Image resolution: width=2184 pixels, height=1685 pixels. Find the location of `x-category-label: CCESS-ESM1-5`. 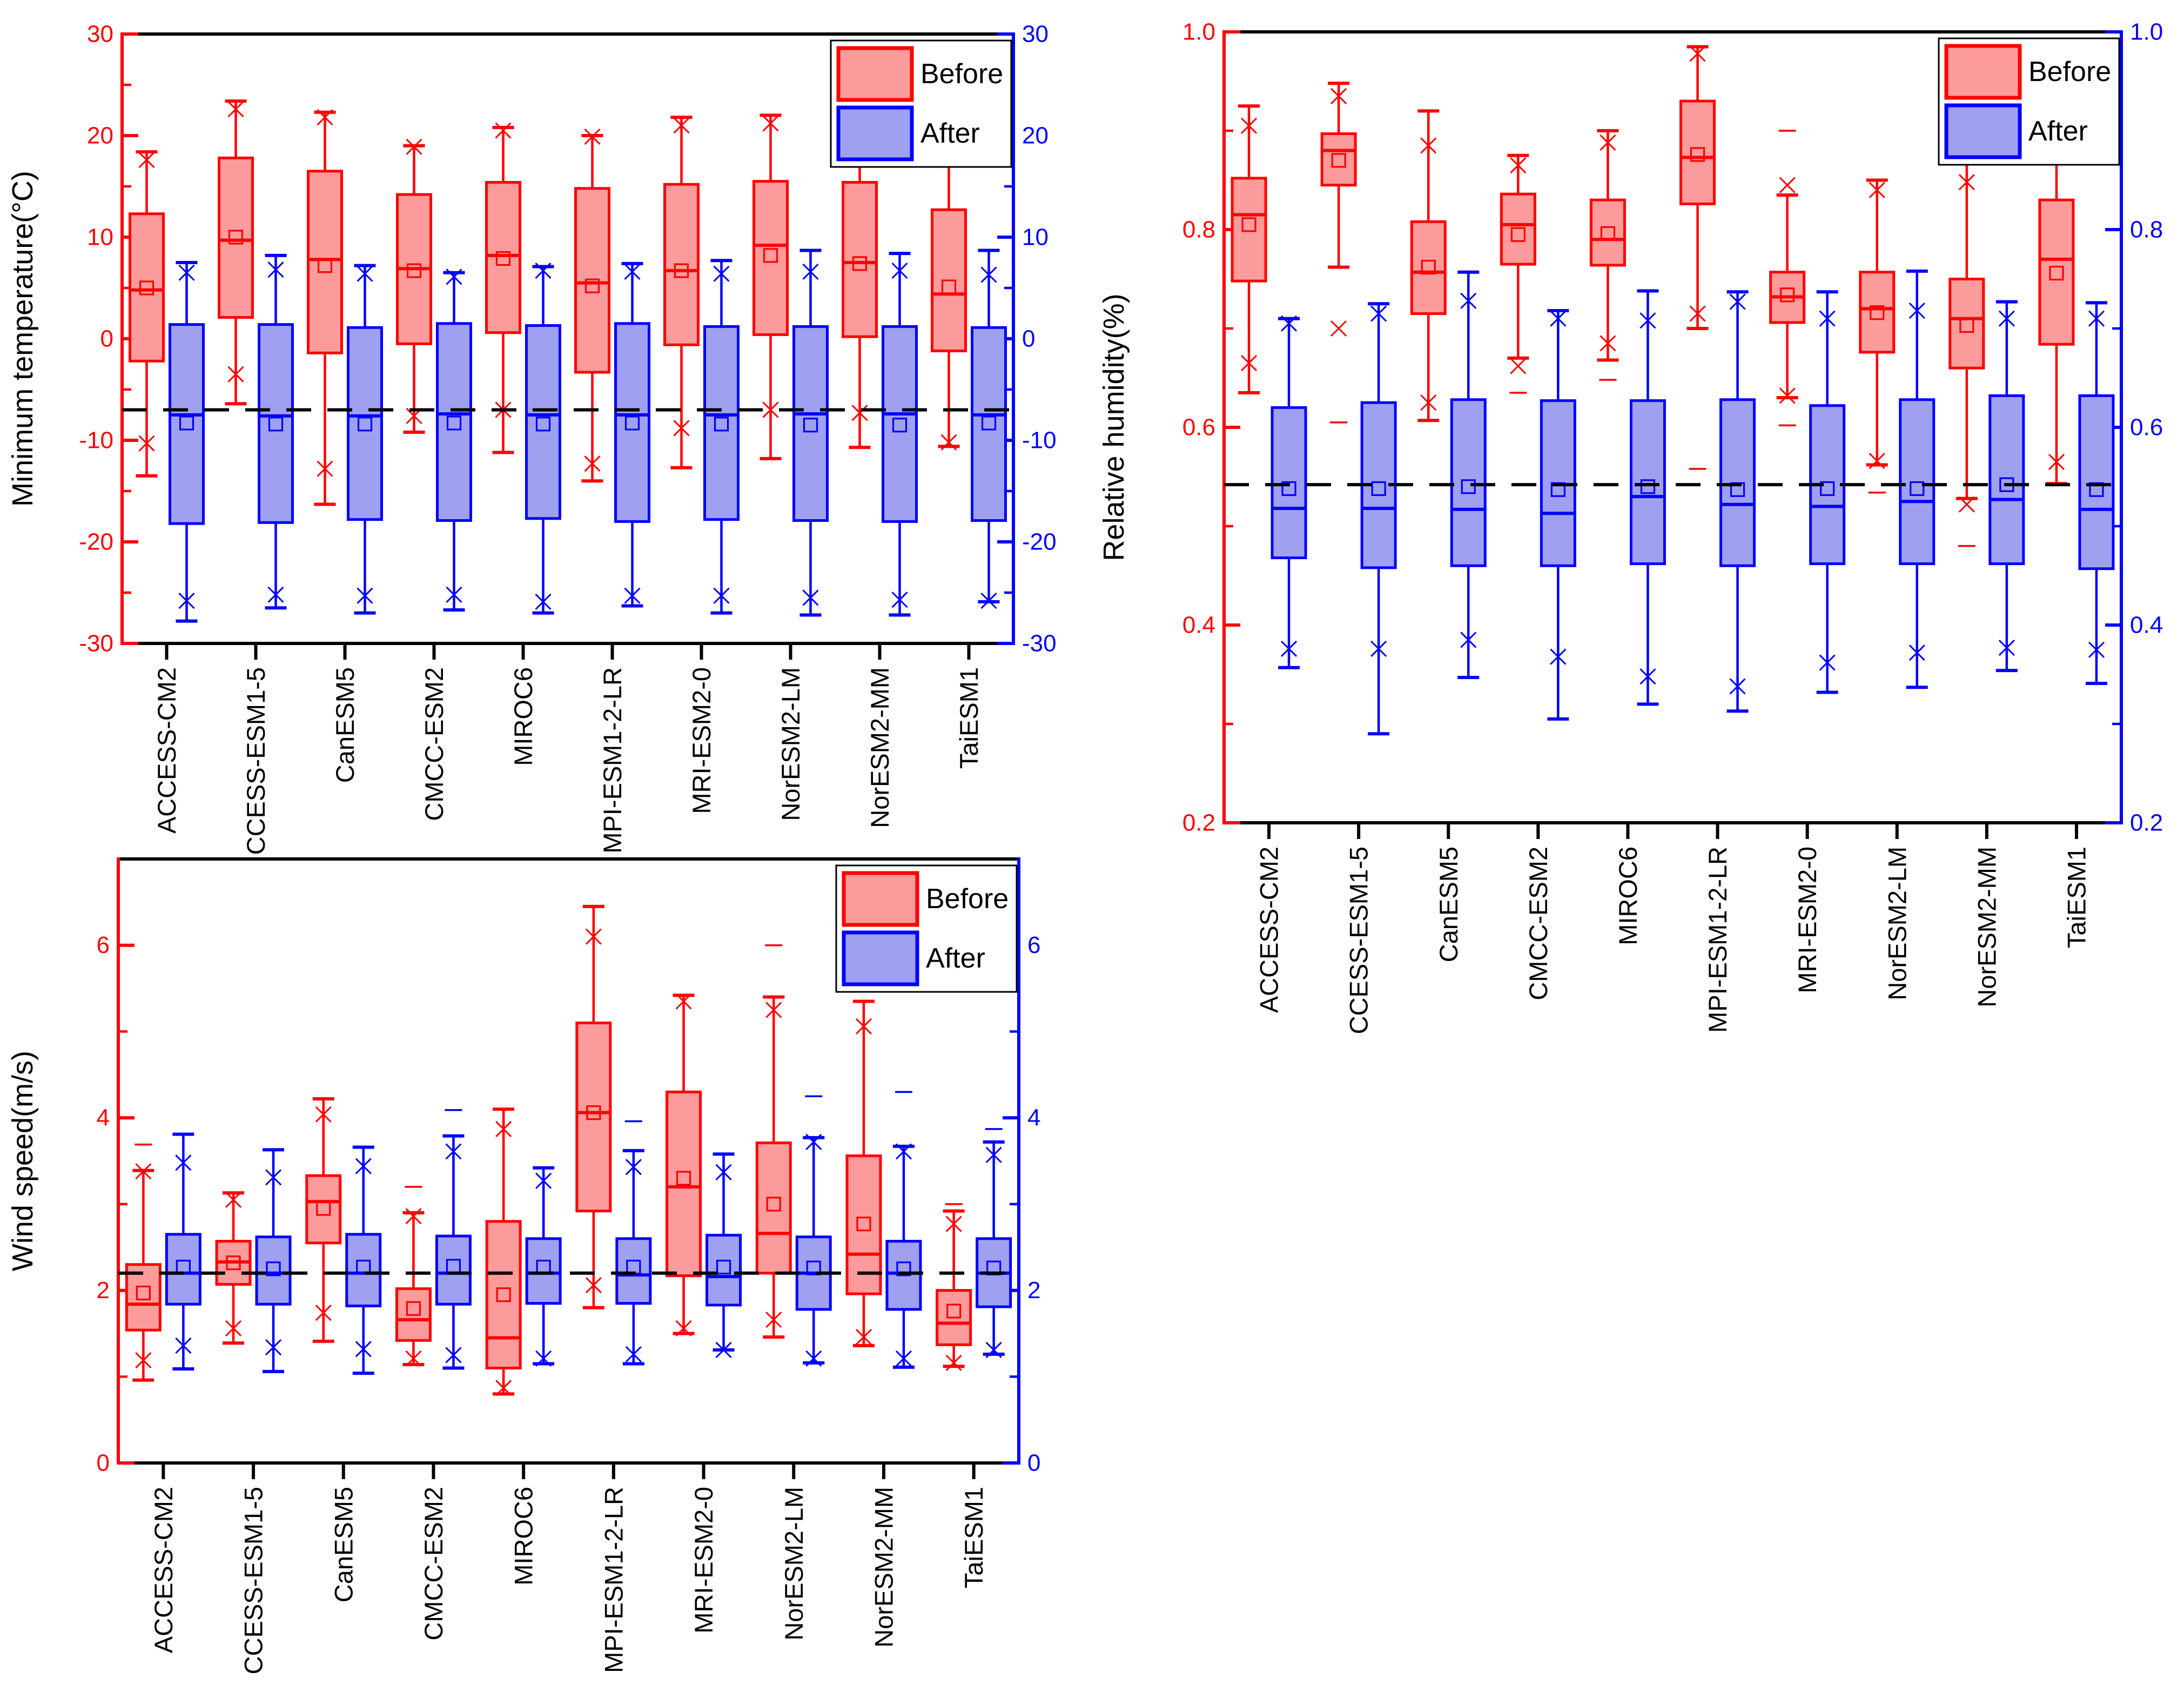

x-category-label: CCESS-ESM1-5 is located at coordinates (254, 1580).